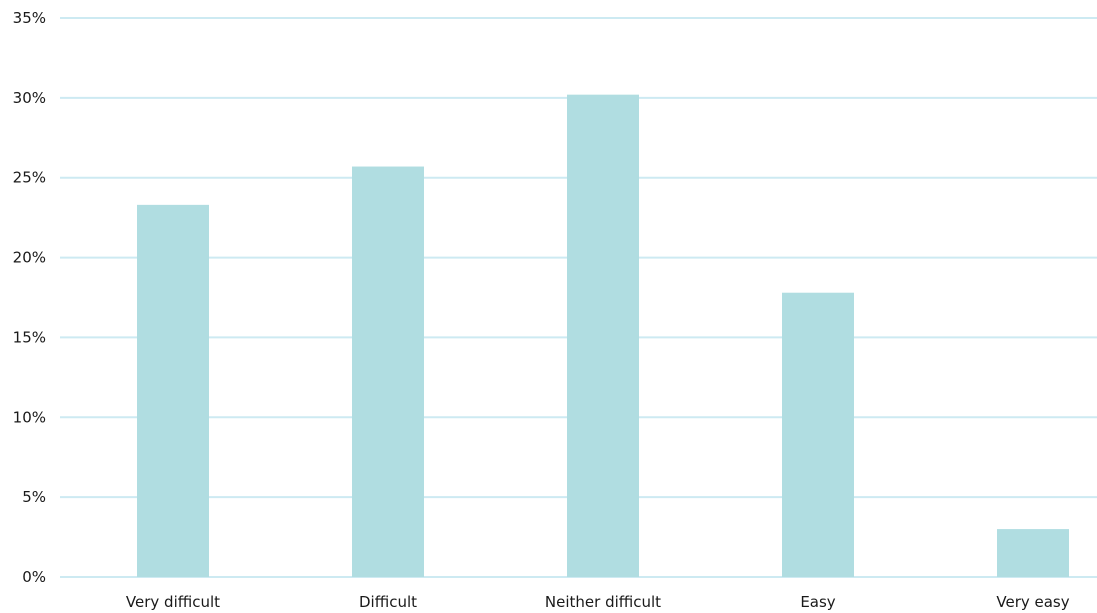 The width and height of the screenshot is (1097, 613). Describe the element at coordinates (817, 602) in the screenshot. I see `x-tick-label: Easy` at that location.